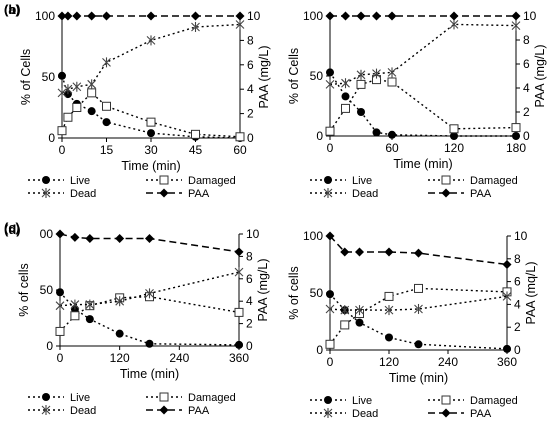 This screenshot has width=550, height=425. Describe the element at coordinates (317, 293) in the screenshot. I see `y-left-tick-label: 50` at that location.